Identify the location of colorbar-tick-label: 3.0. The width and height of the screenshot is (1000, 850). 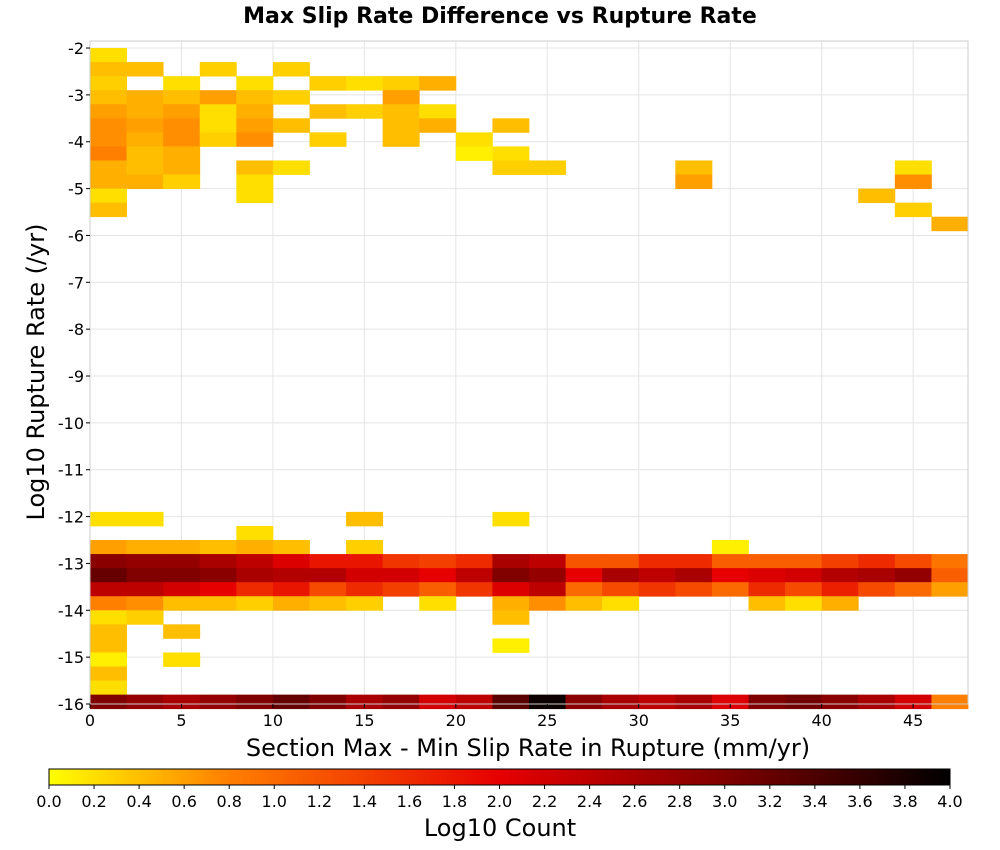
(724, 801).